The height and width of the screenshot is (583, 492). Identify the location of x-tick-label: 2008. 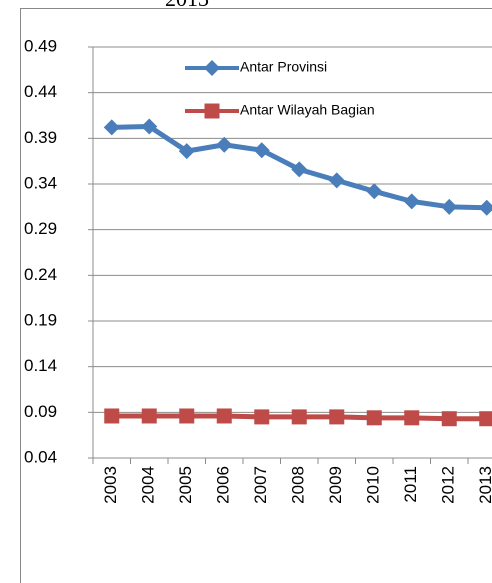
(298, 485).